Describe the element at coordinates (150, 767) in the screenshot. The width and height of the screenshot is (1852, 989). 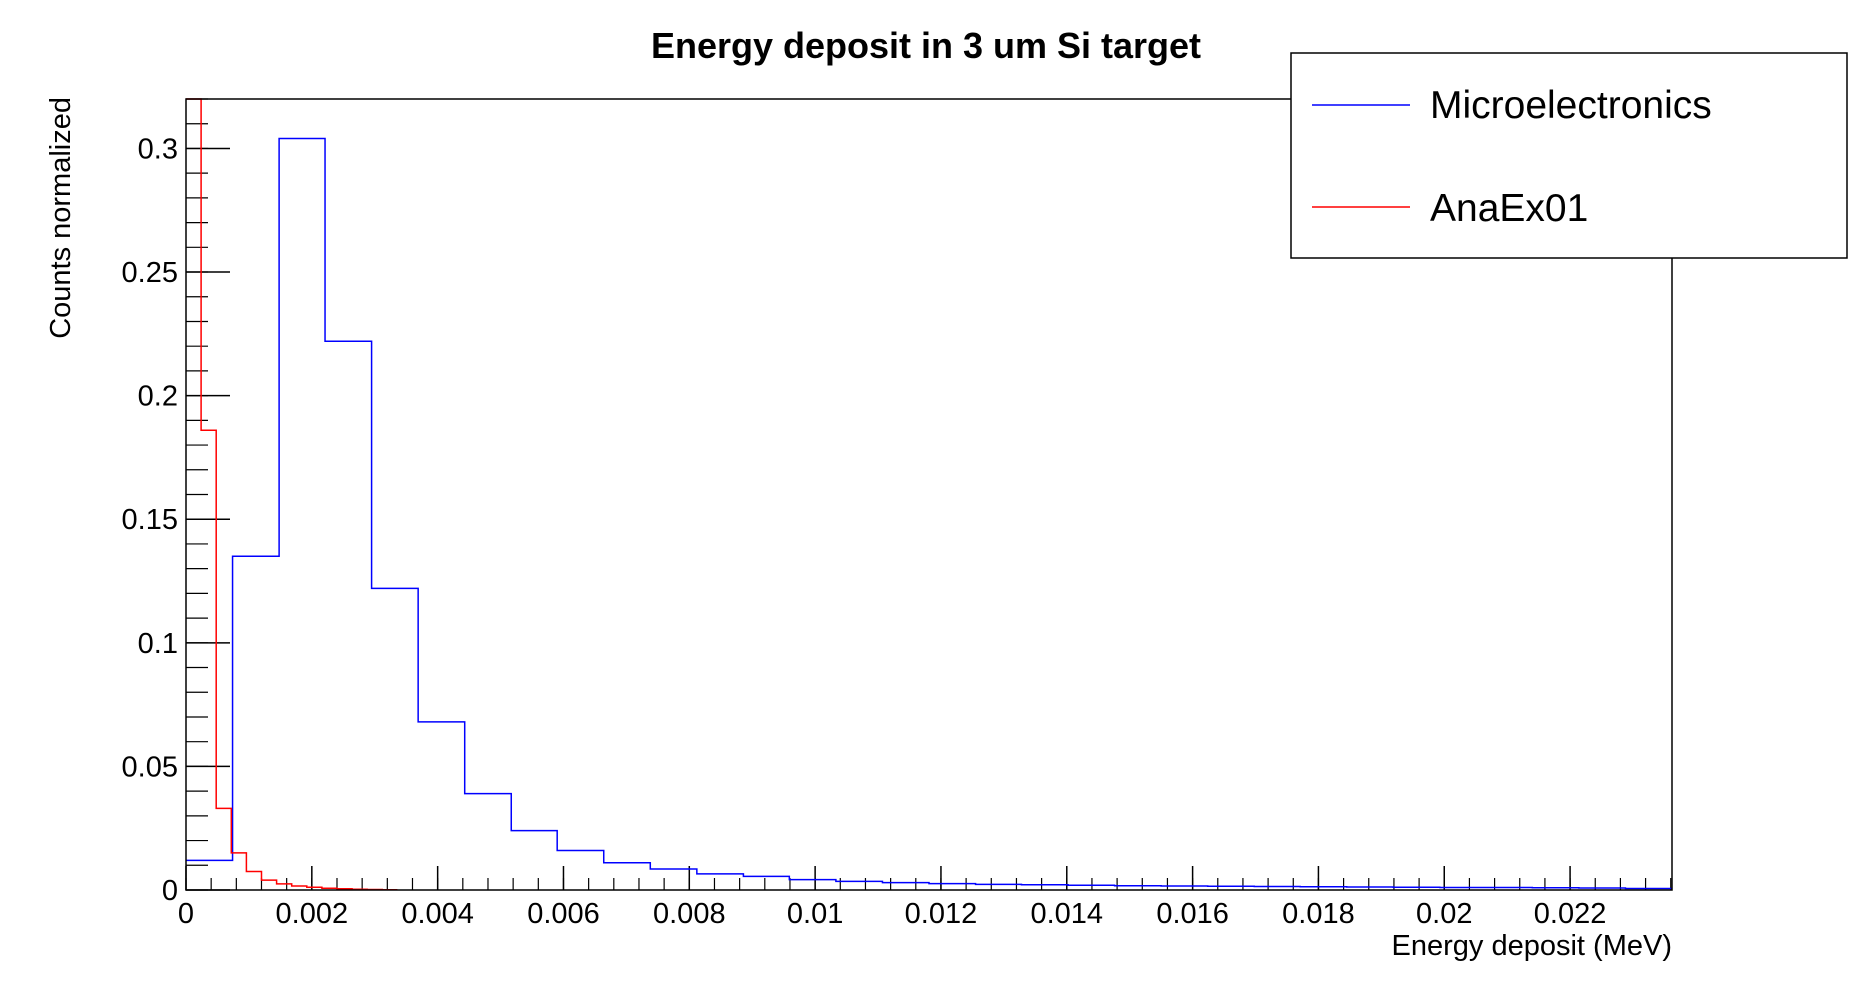
I see `y-tick-label: 0.05` at that location.